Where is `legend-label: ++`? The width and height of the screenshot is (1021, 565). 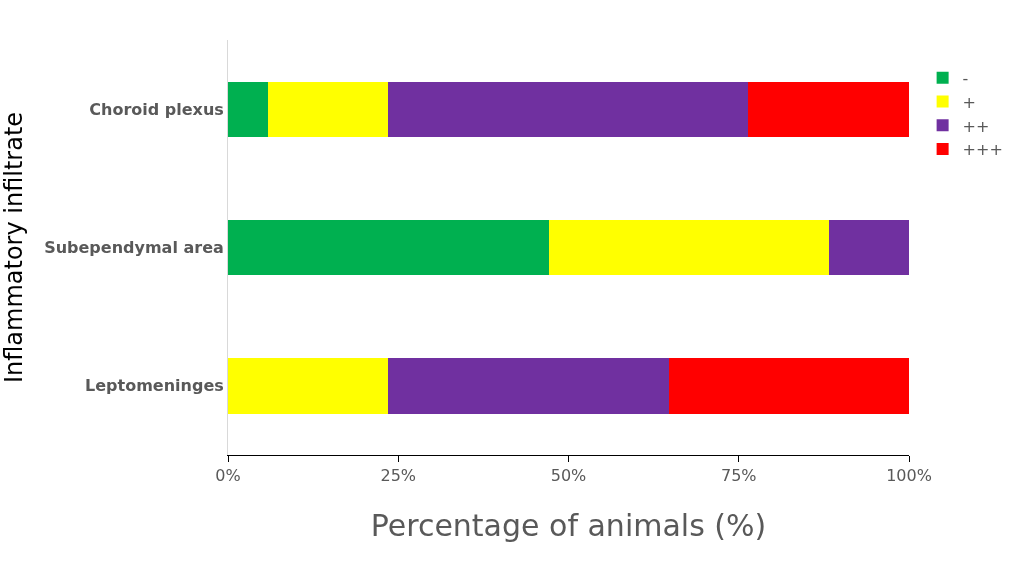
legend-label: ++ is located at coordinates (976, 126).